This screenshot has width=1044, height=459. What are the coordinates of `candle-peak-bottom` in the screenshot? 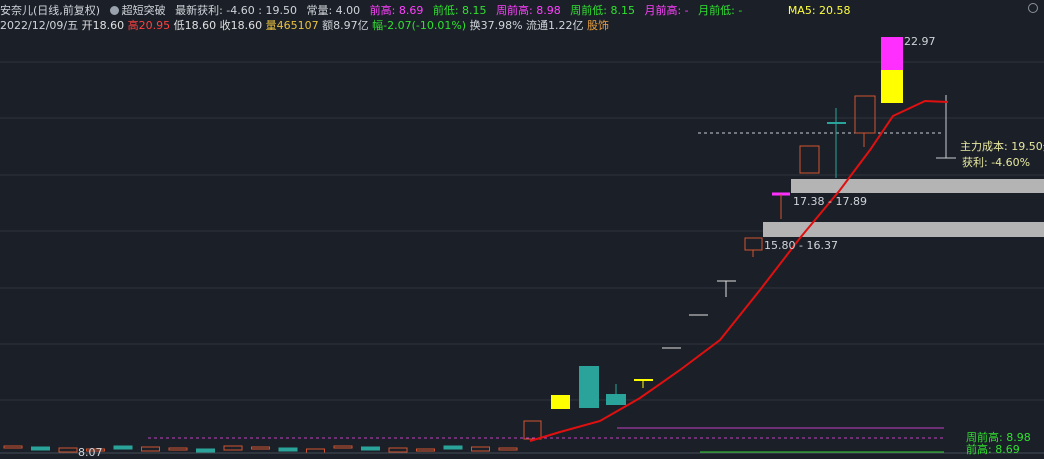 It's located at (892, 86).